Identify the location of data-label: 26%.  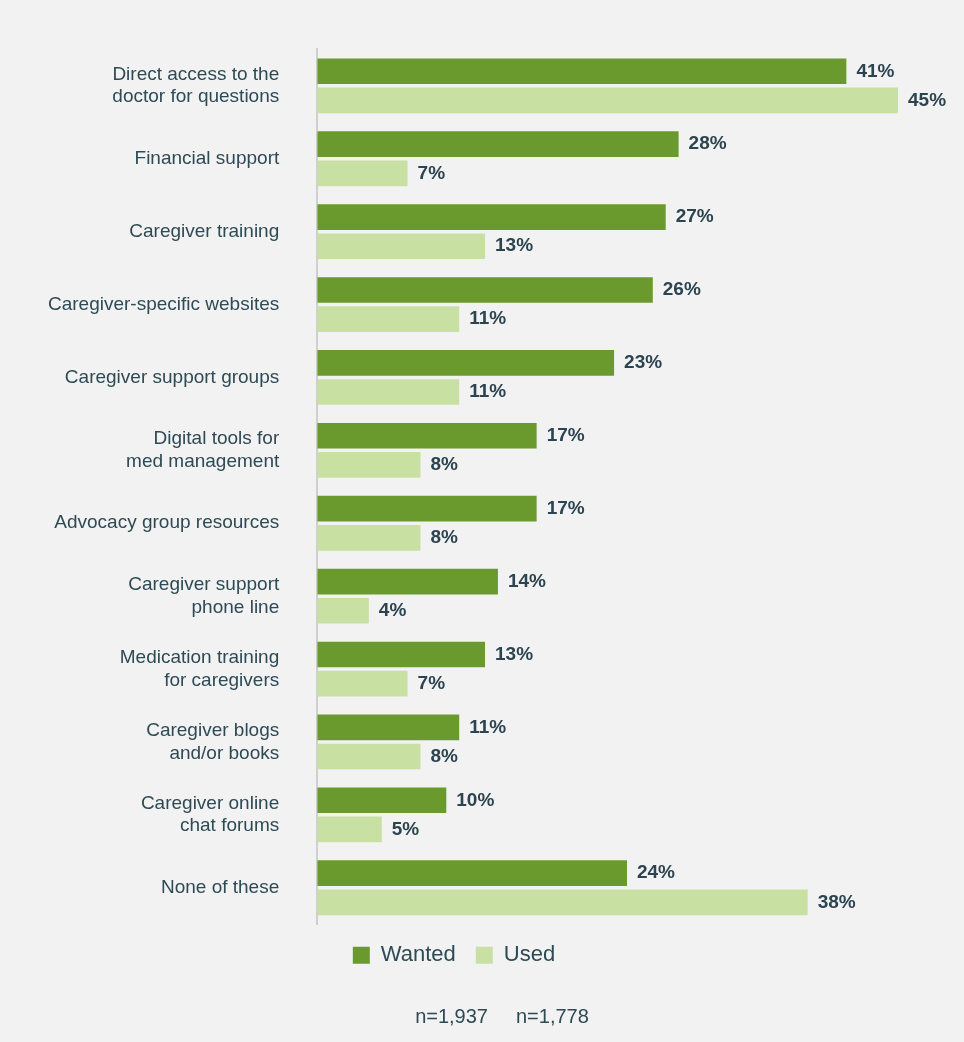
(681, 289).